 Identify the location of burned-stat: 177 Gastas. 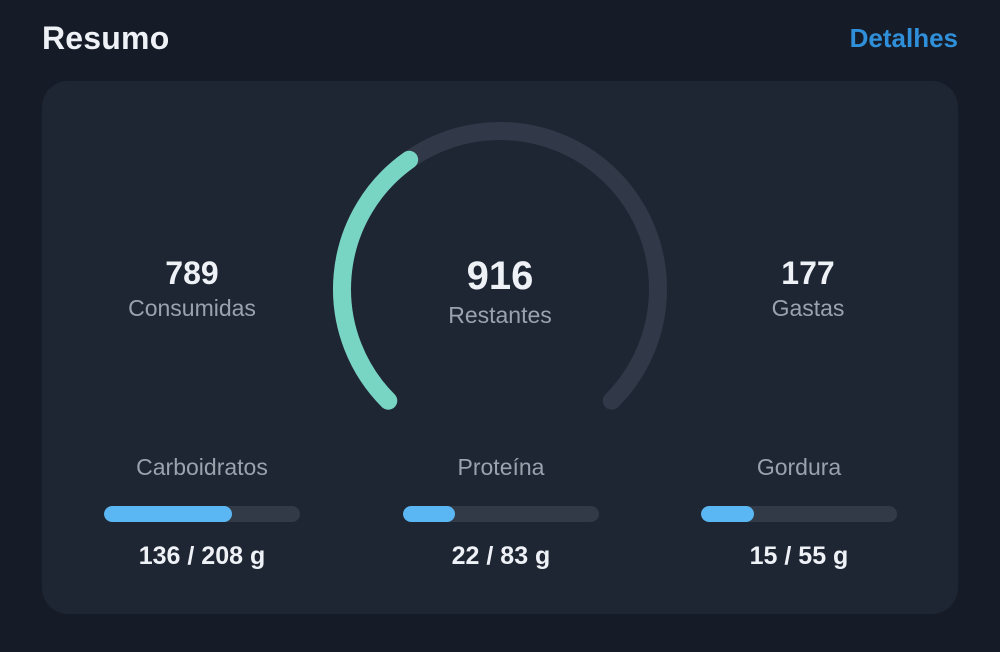
(808, 288).